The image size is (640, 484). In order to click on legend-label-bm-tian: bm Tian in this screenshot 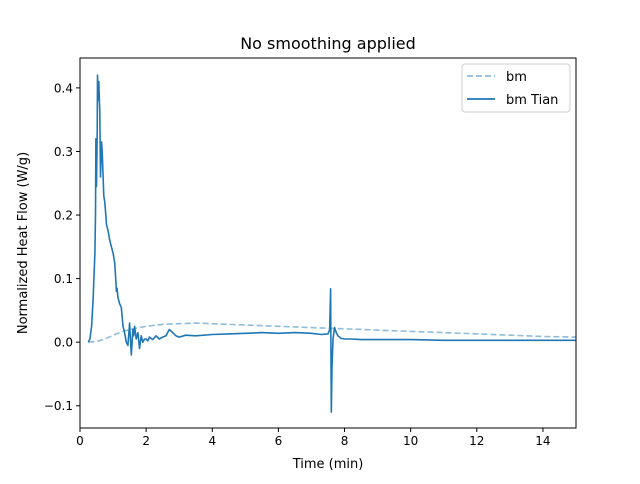, I will do `click(532, 100)`.